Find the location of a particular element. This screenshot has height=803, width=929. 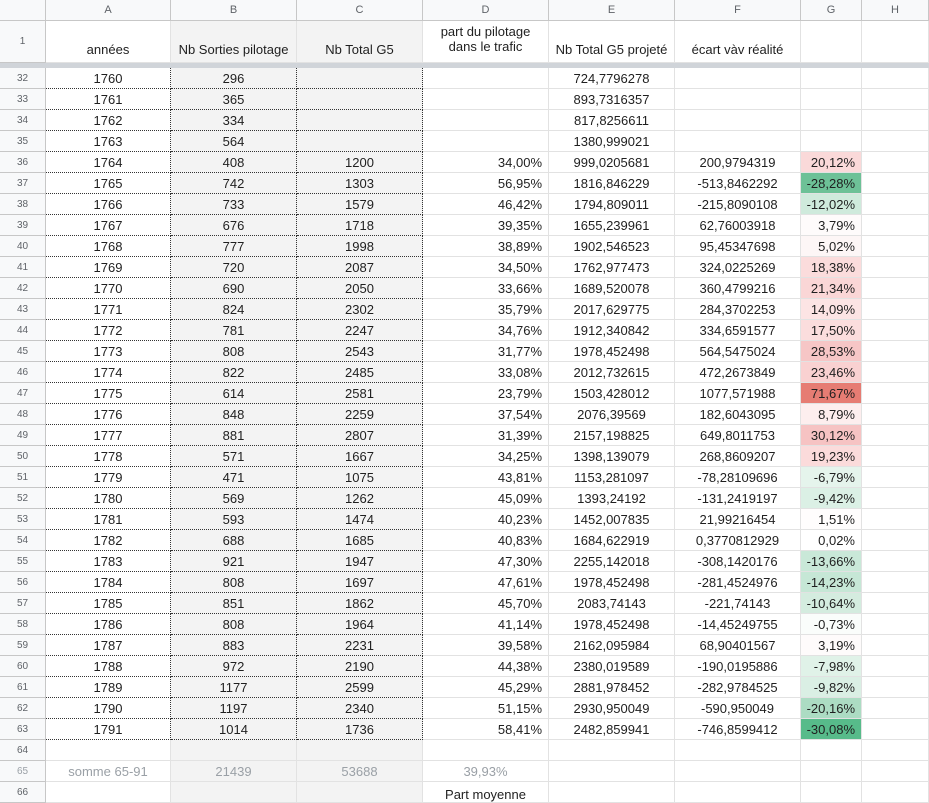

projete-cell: 2076,39569 is located at coordinates (612, 414).